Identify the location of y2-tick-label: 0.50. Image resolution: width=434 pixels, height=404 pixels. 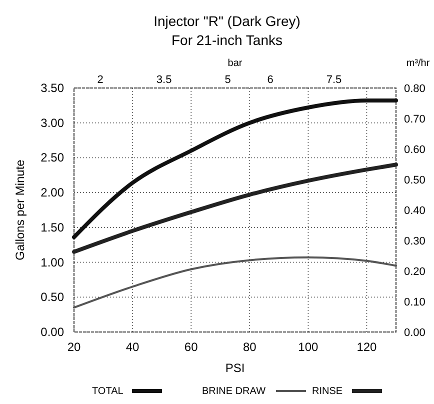
(415, 180).